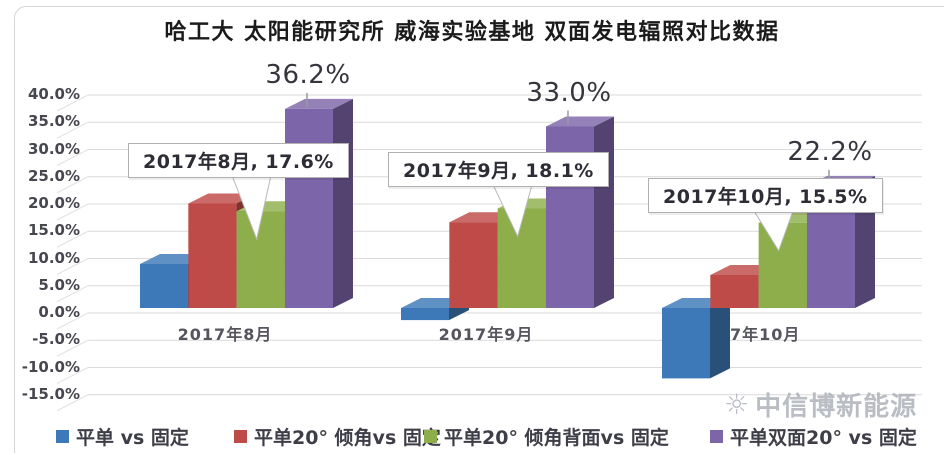 This screenshot has width=944, height=455. What do you see at coordinates (716, 436) in the screenshot?
I see `legend-marker-purple` at bounding box center [716, 436].